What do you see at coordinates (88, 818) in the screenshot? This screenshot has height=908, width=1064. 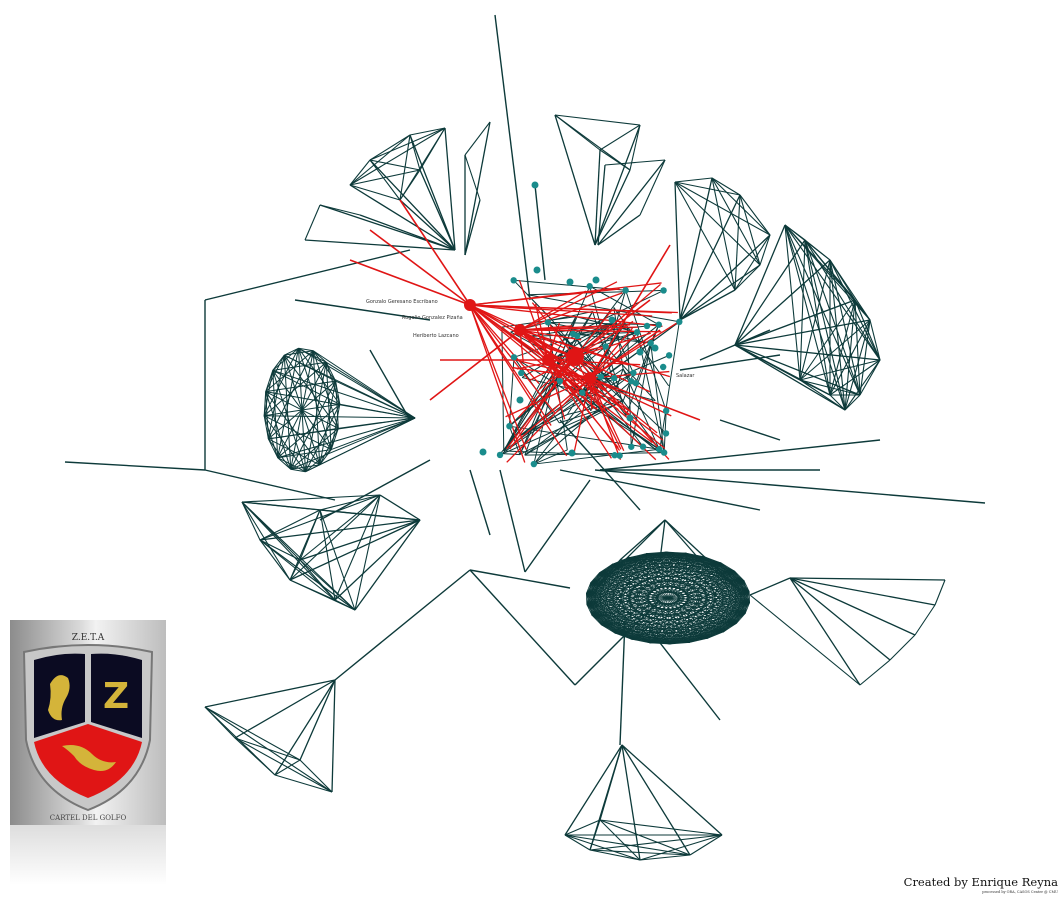 I see `emblem-ring-text: CARTEL DEL GOLFO` at bounding box center [88, 818].